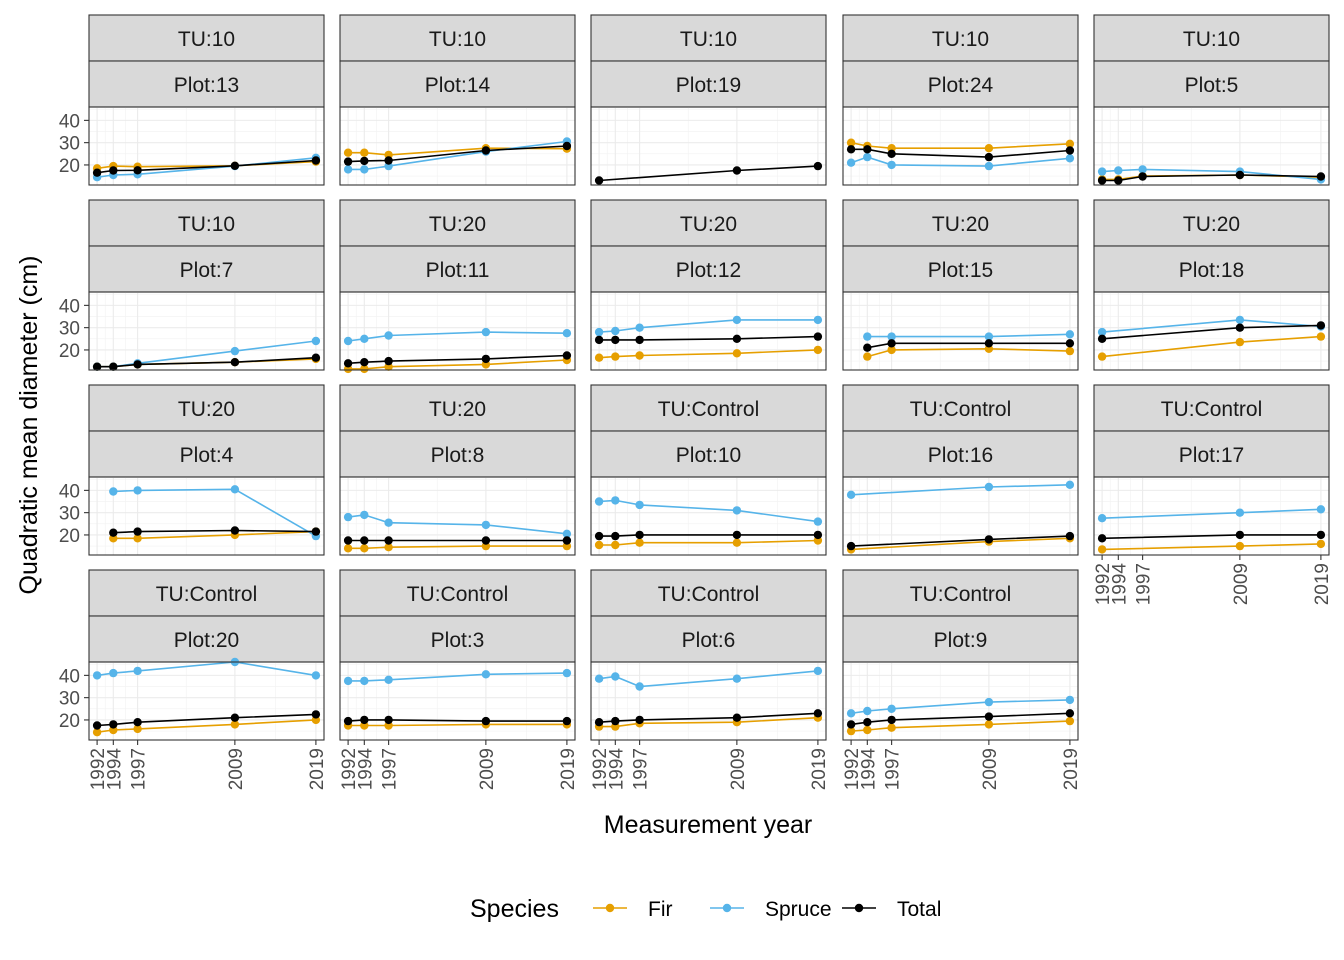 Image resolution: width=1344 pixels, height=960 pixels. Describe the element at coordinates (457, 100) in the screenshot. I see `facet-panel: TU:10 Plot:14` at that location.